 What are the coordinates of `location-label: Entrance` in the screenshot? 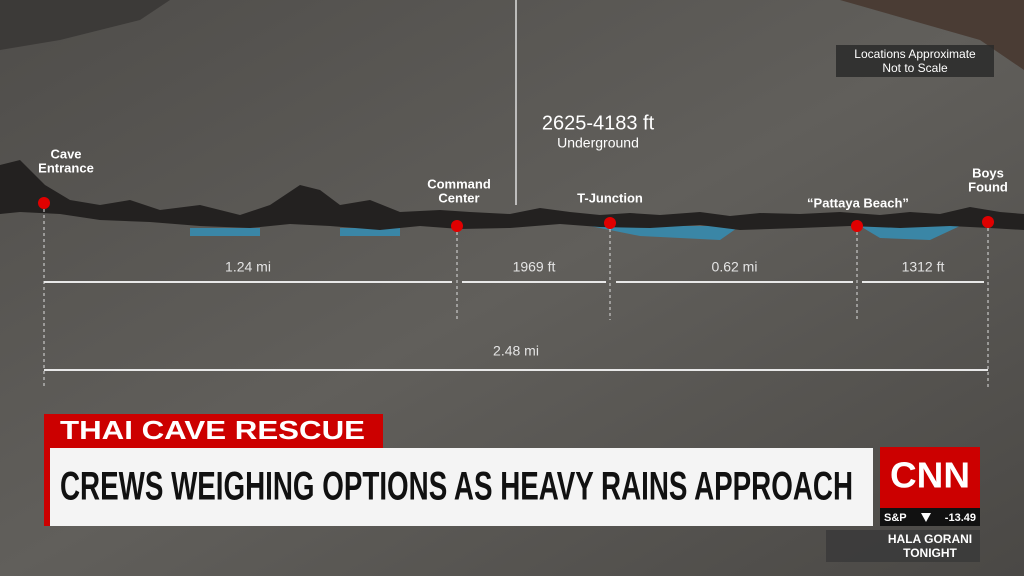 It's located at (66, 167).